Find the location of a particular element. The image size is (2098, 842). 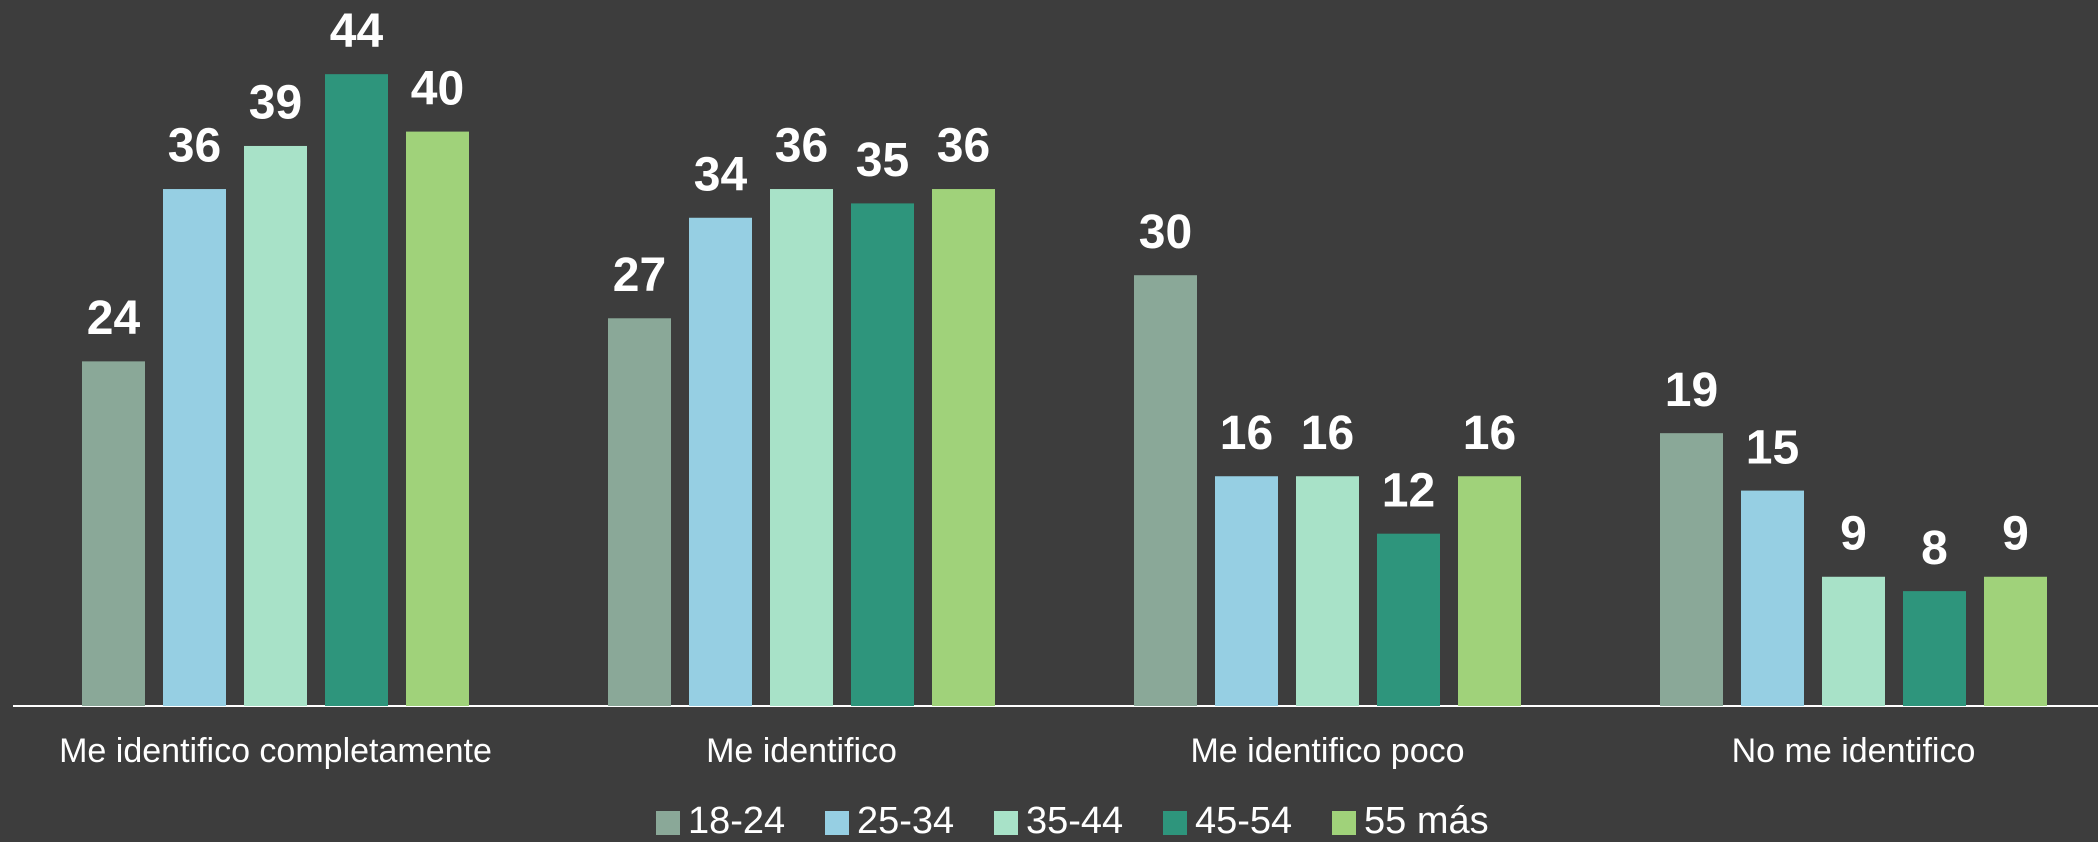

value-label: 12 is located at coordinates (1408, 490).